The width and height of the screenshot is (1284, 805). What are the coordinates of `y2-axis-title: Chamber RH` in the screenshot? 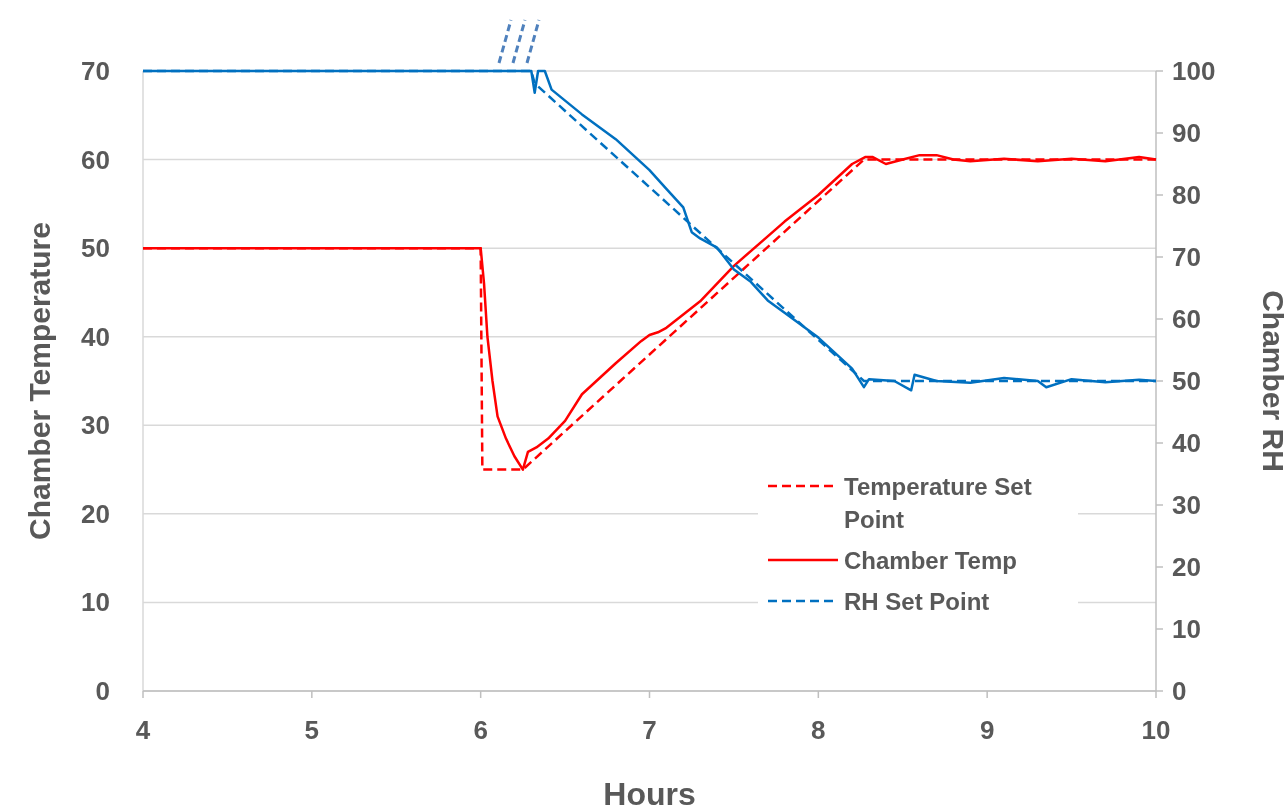 It's located at (1270, 381).